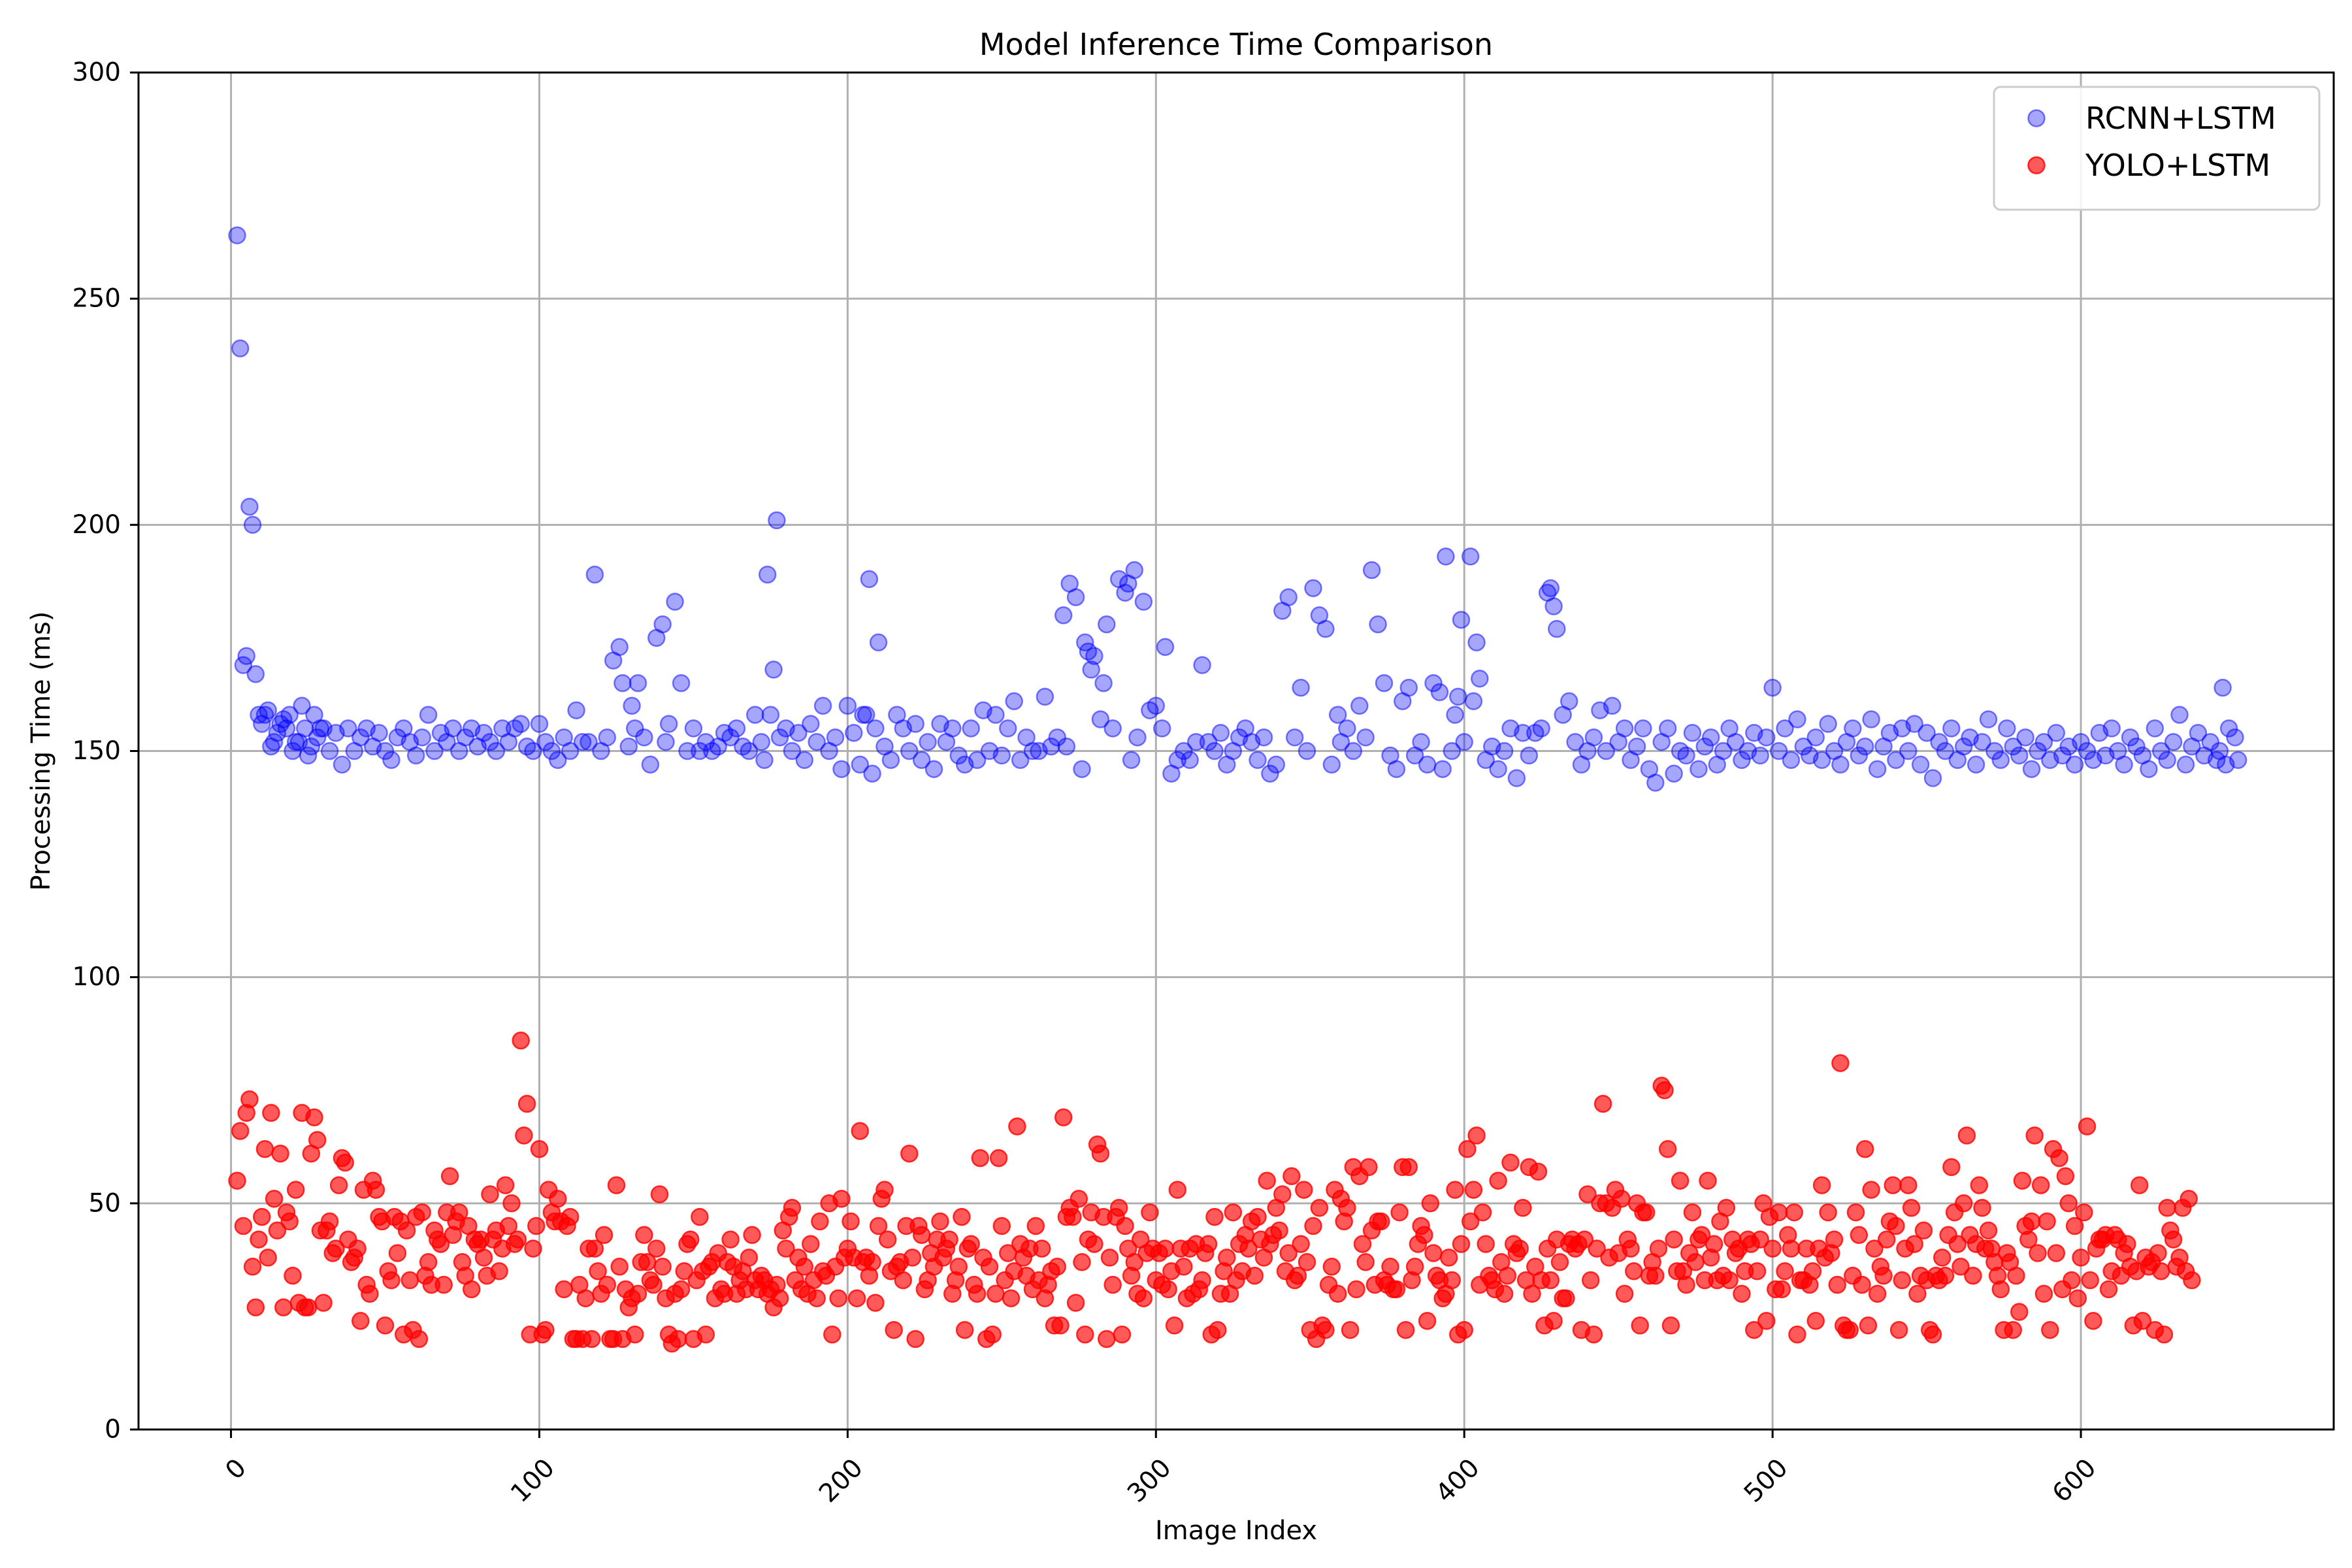 The image size is (2352, 1568). Describe the element at coordinates (97, 73) in the screenshot. I see `y-tick-label: 300` at that location.